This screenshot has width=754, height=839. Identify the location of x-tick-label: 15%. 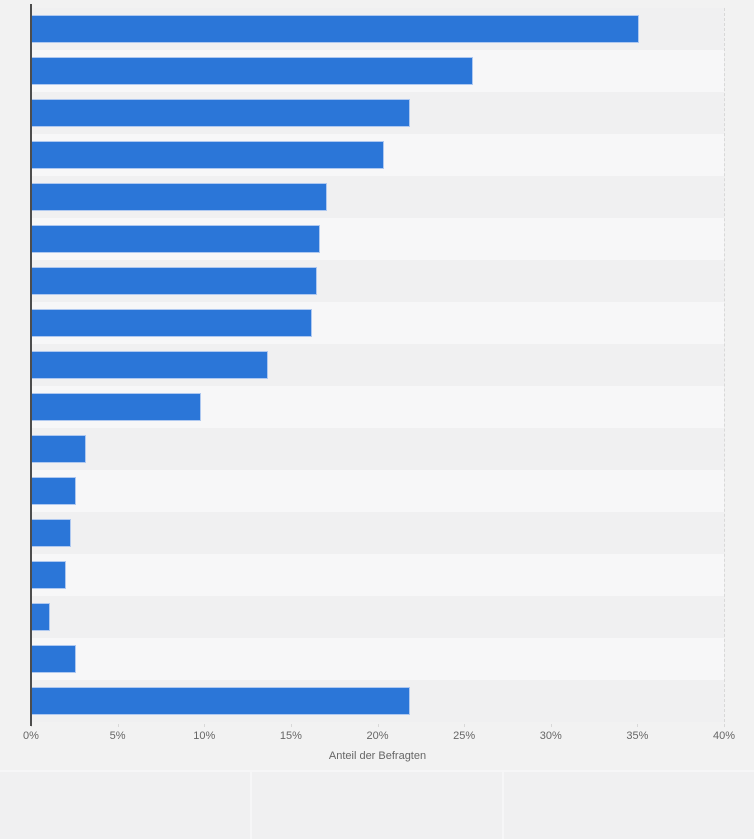
(290, 736).